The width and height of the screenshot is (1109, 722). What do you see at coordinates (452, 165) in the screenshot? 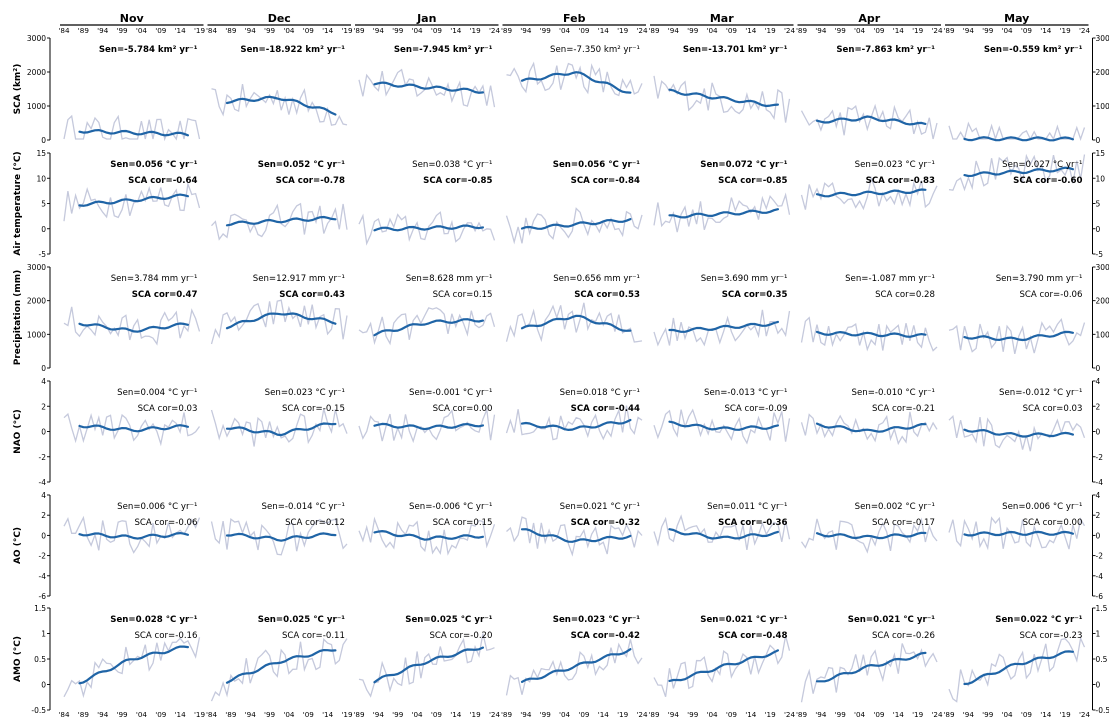
I see `sen-slope-label: Sen=0.038 °C yr⁻¹` at bounding box center [452, 165].